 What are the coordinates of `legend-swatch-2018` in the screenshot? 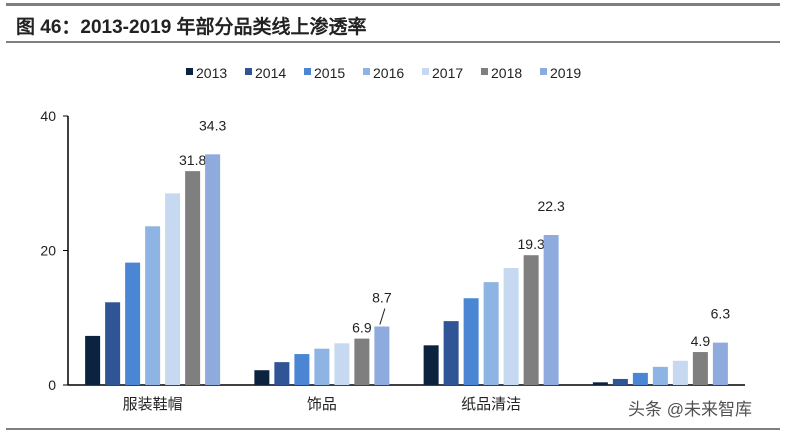 It's located at (484, 71).